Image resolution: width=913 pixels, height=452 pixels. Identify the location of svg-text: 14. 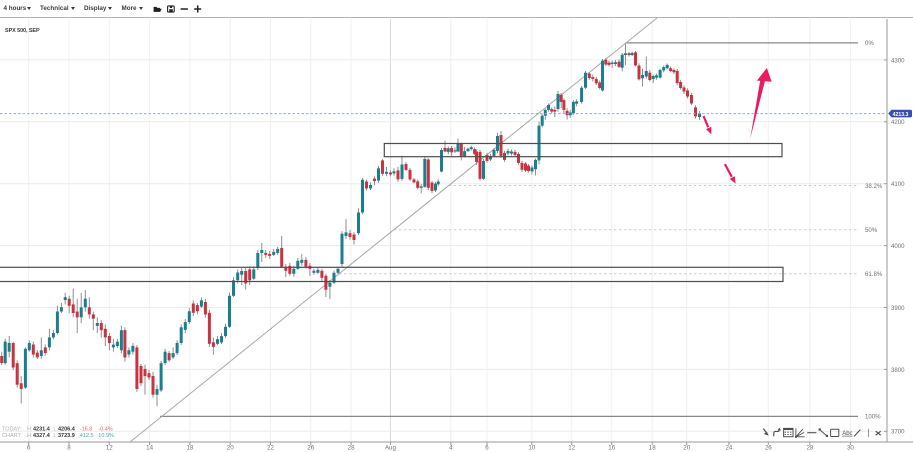
(149, 448).